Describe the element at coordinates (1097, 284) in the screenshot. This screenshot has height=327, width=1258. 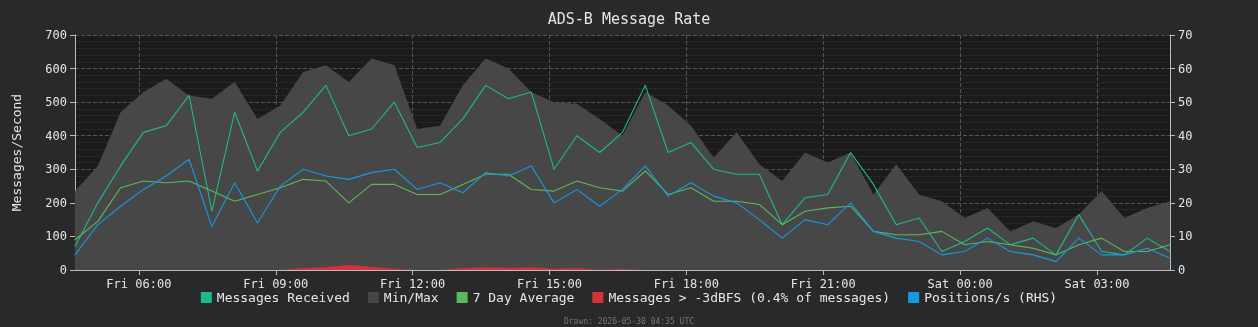
I see `x-tick-label: Sat 03:00` at that location.